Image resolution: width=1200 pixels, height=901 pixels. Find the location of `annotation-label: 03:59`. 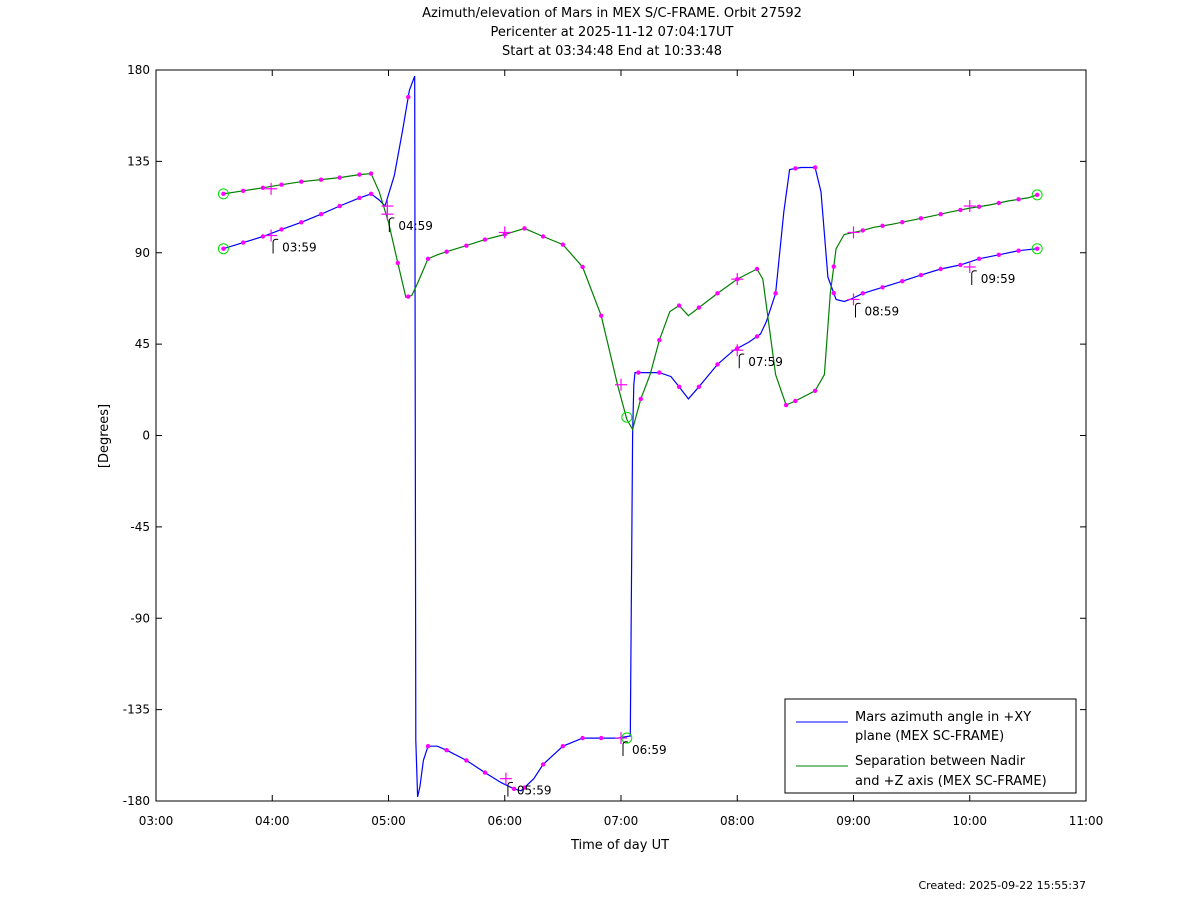

annotation-label: 03:59 is located at coordinates (299, 247).